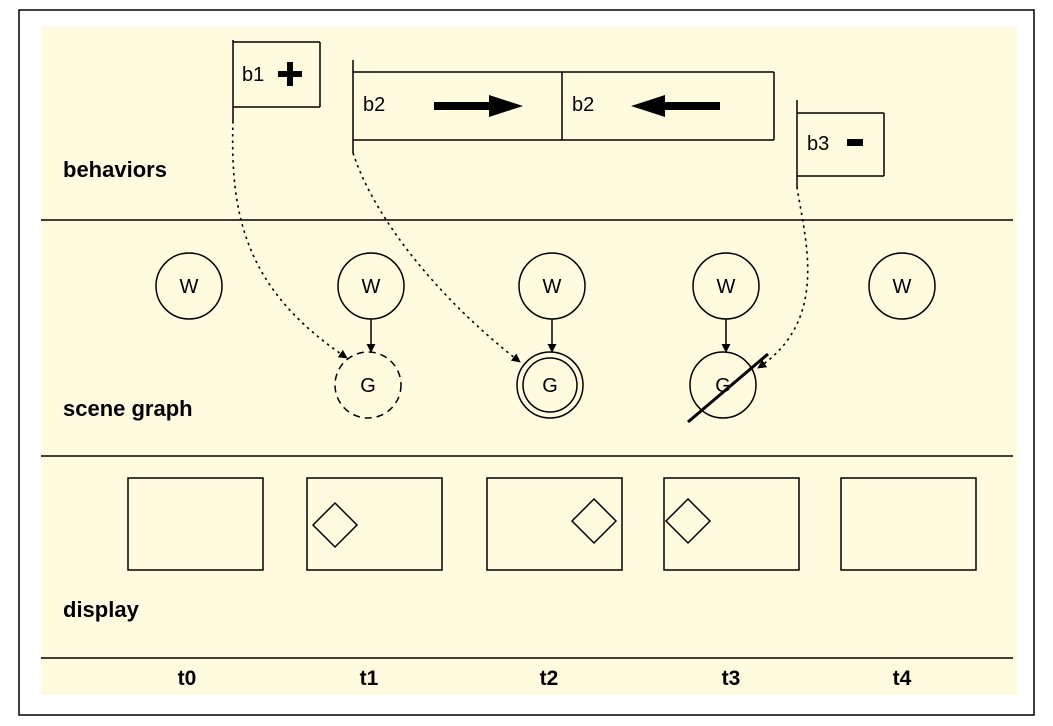 Image resolution: width=1053 pixels, height=726 pixels. Describe the element at coordinates (101, 609) in the screenshot. I see `row-label-display: display` at that location.